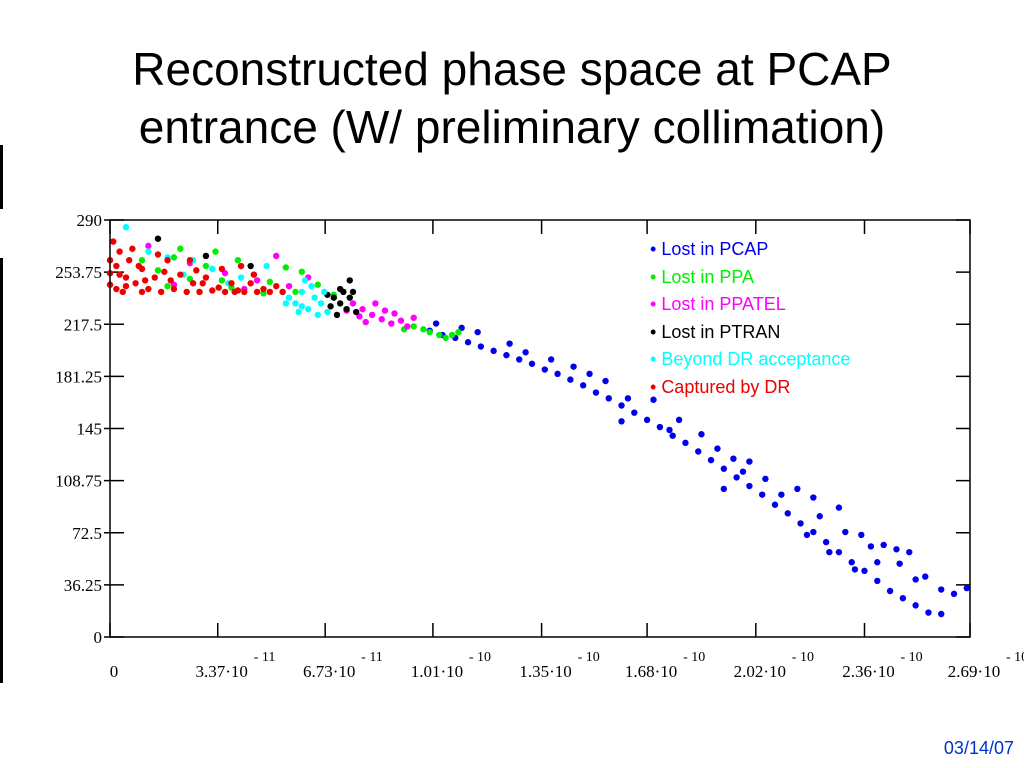  What do you see at coordinates (756, 359) in the screenshot?
I see `legend-label: Beyond DR acceptance` at bounding box center [756, 359].